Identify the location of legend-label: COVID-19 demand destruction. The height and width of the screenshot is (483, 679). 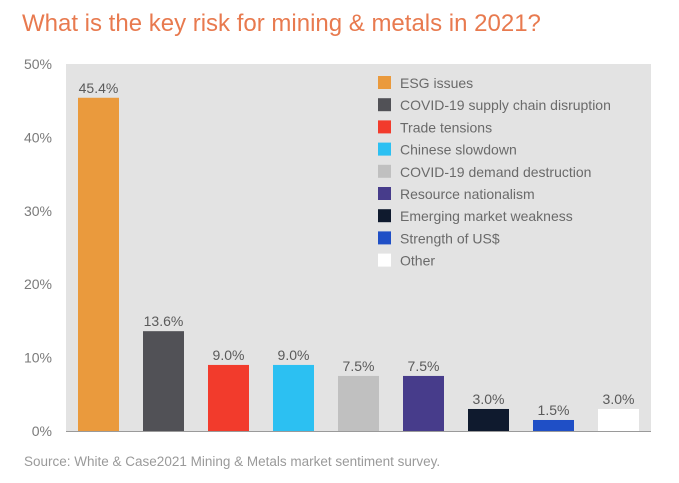
(495, 172).